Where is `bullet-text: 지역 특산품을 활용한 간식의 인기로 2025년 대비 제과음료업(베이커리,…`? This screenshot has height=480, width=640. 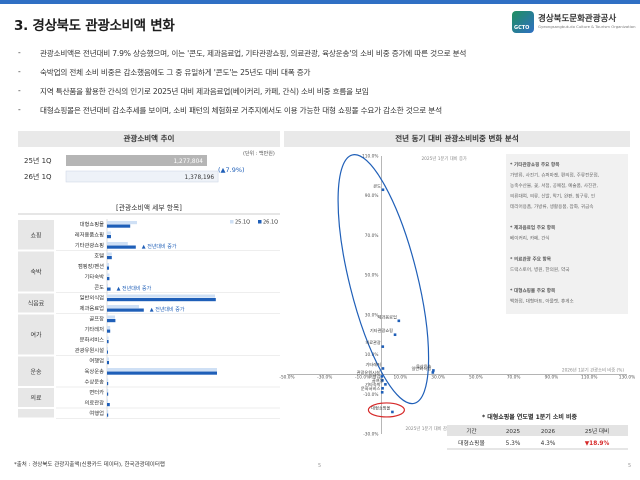 bullet-text: 지역 특산품을 활용한 간식의 인기로 2025년 대비 제과음료업(베이커리,… is located at coordinates (204, 91).